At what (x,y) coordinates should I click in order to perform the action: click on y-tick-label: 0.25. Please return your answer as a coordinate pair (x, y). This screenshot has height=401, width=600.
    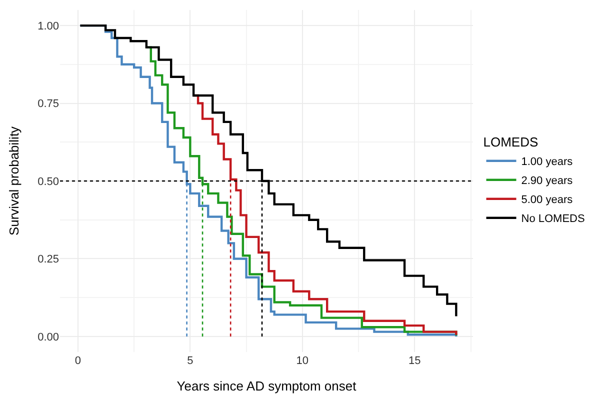
    Looking at the image, I should click on (48, 260).